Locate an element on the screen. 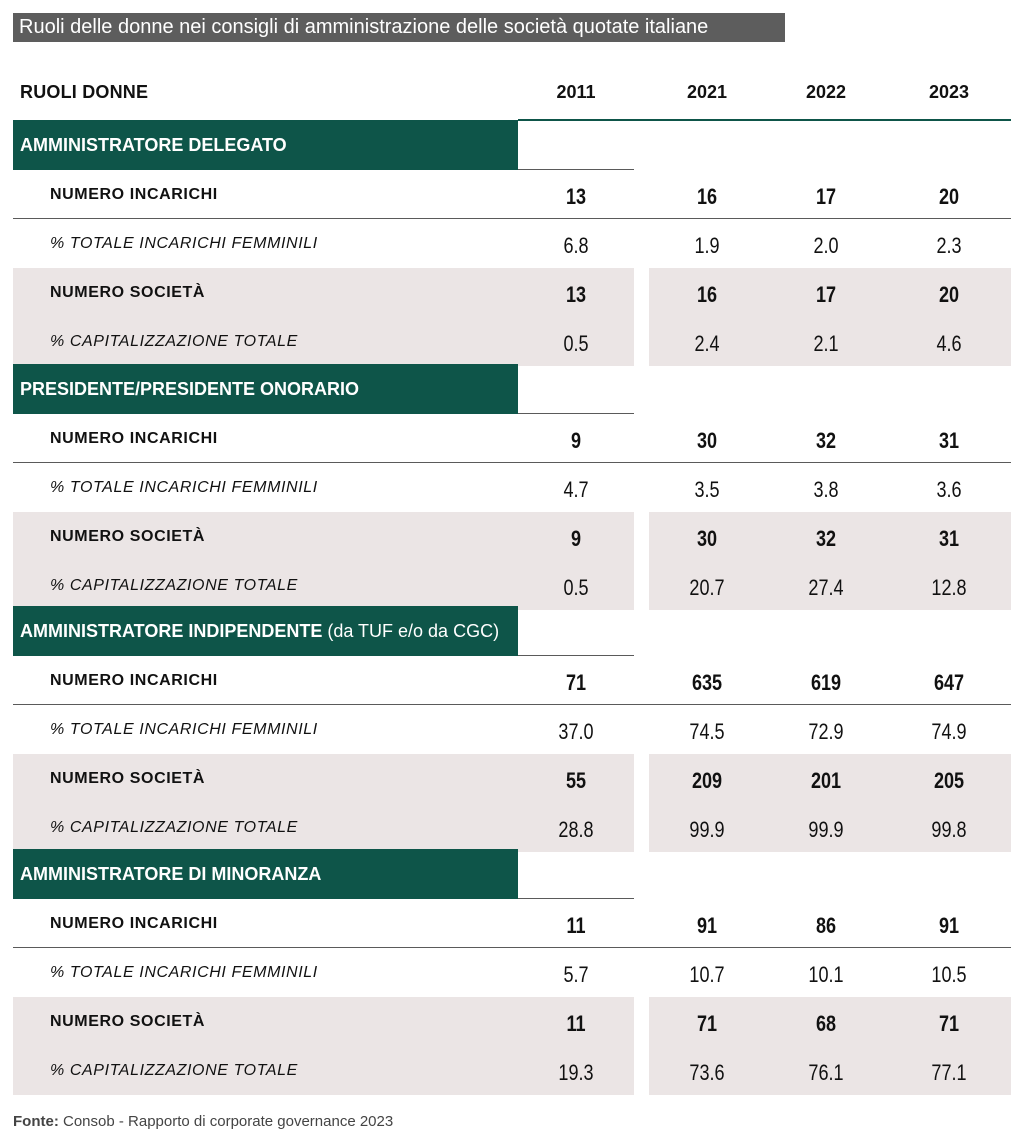  cell-value-2021: 30 is located at coordinates (707, 440).